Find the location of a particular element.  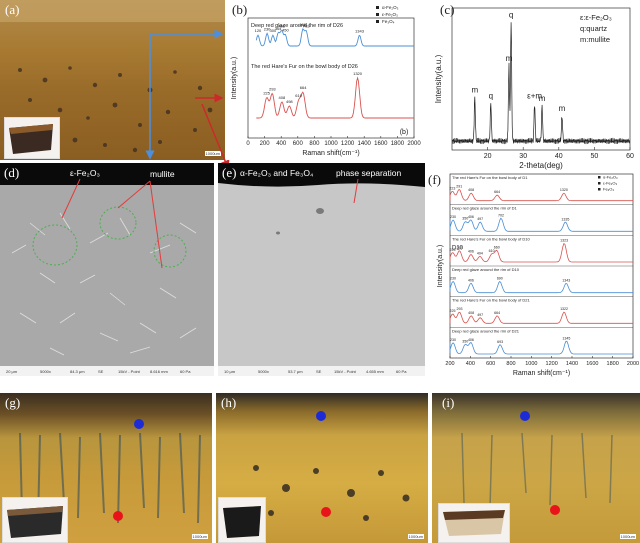

x-tick-label: 1200 is located at coordinates (552, 364).